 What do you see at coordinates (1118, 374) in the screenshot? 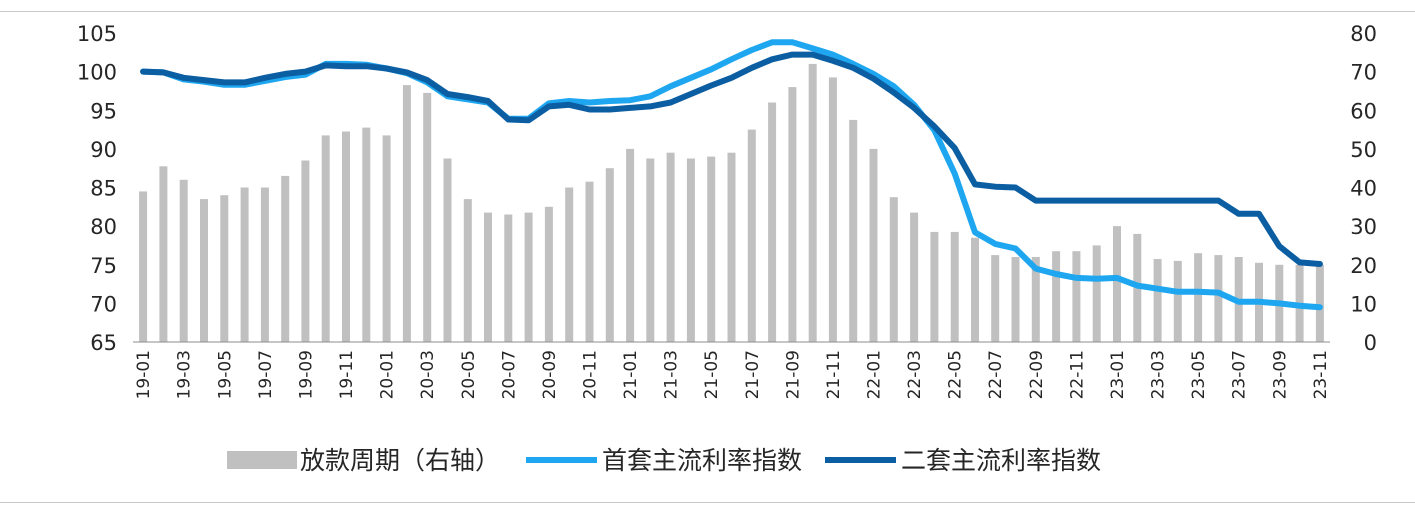
I see `x-tick-23-01: 23-01` at bounding box center [1118, 374].